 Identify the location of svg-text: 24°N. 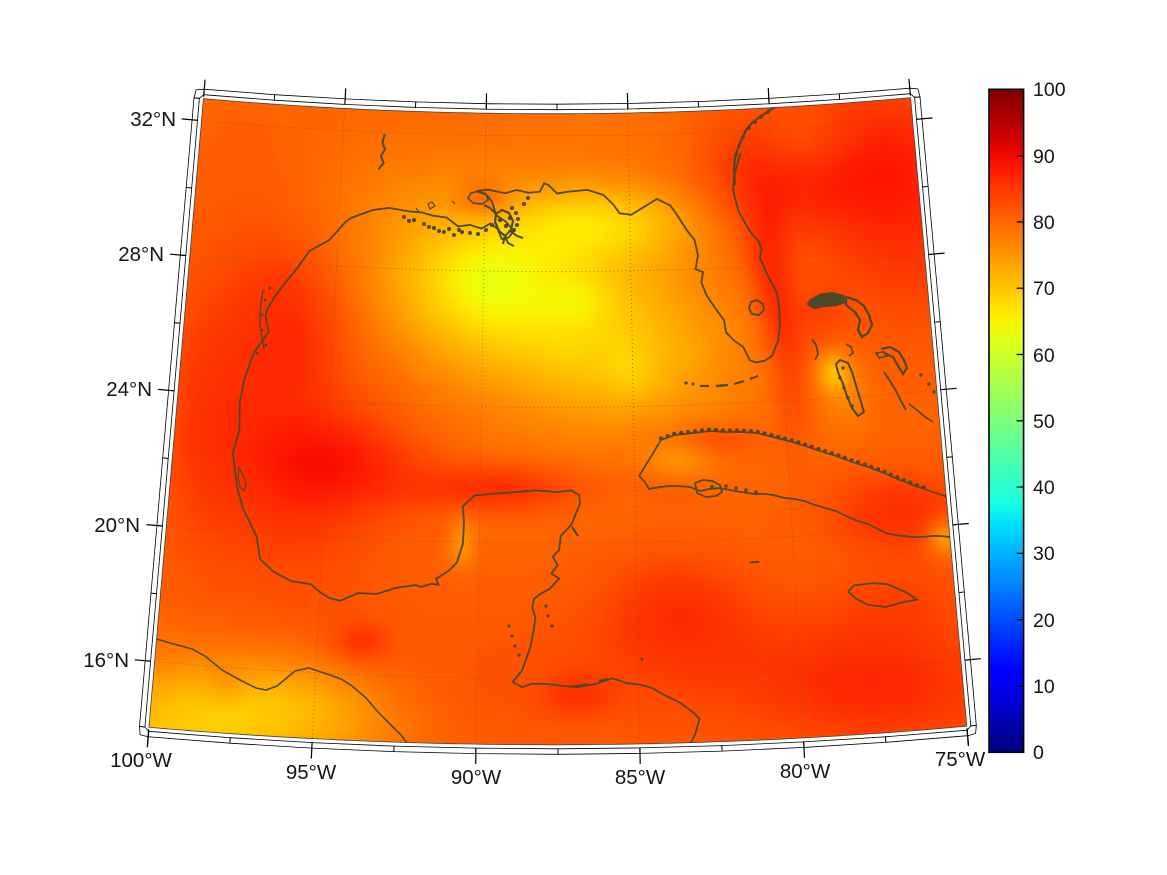
(129, 389).